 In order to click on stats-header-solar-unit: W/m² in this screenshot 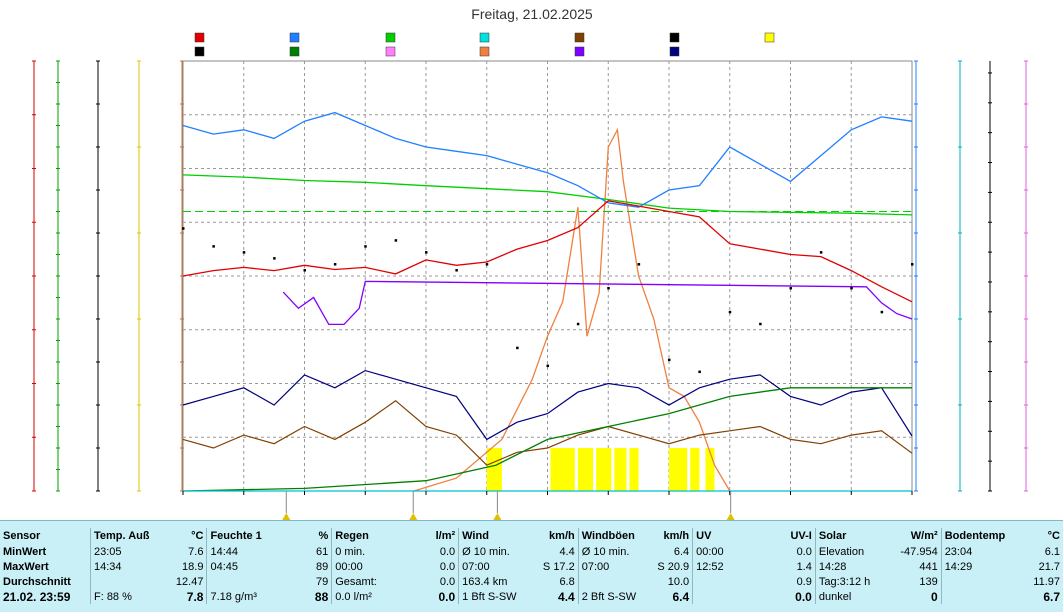, I will do `click(924, 536)`.